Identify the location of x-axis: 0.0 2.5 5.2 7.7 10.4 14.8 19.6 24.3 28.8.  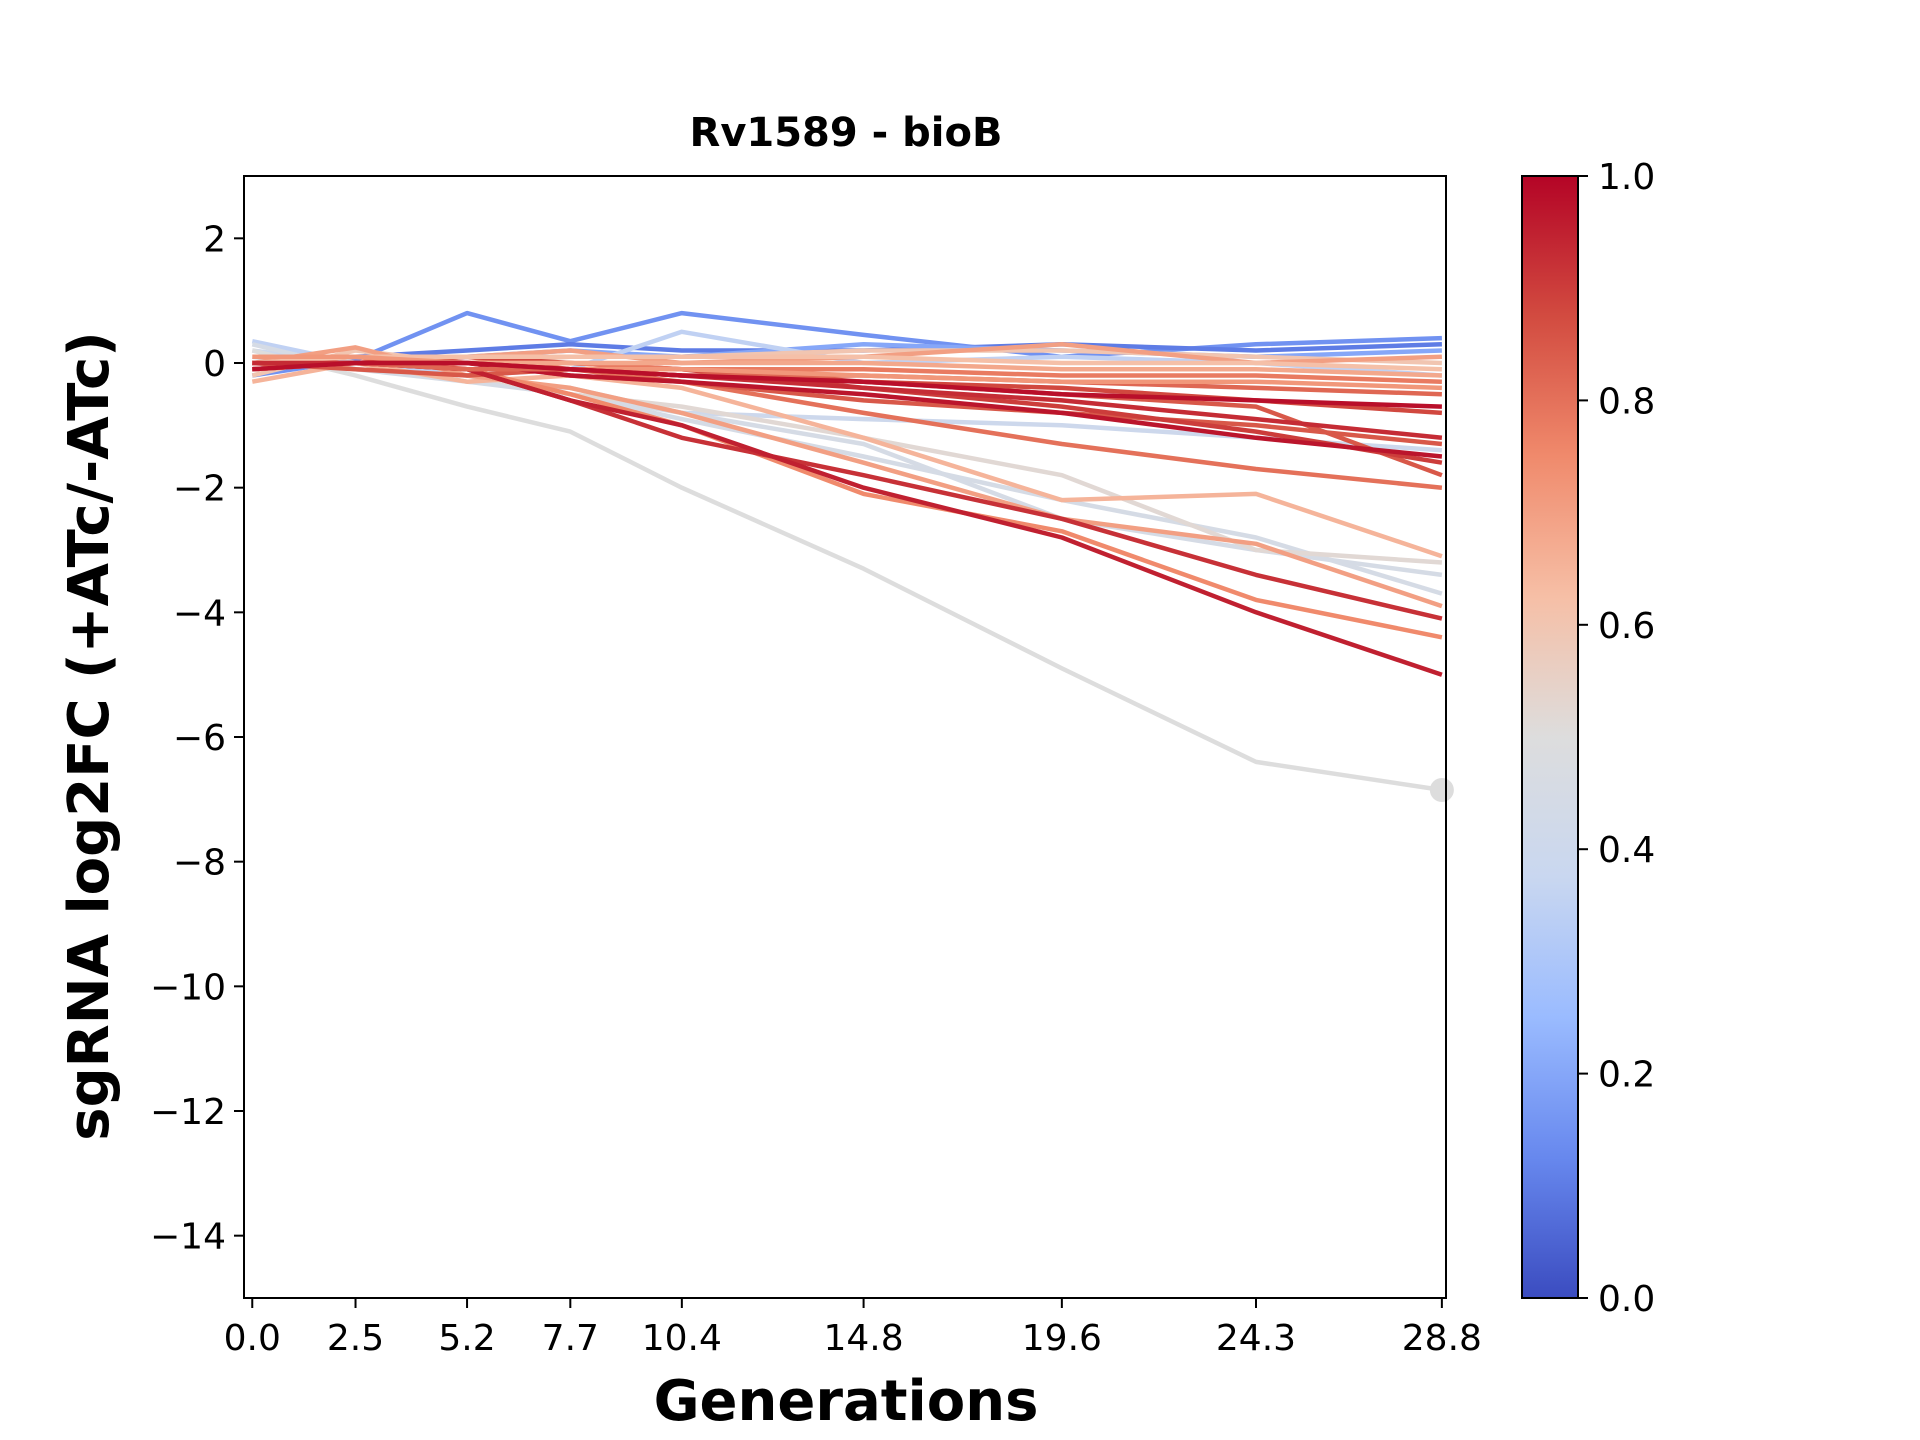
(853, 1328).